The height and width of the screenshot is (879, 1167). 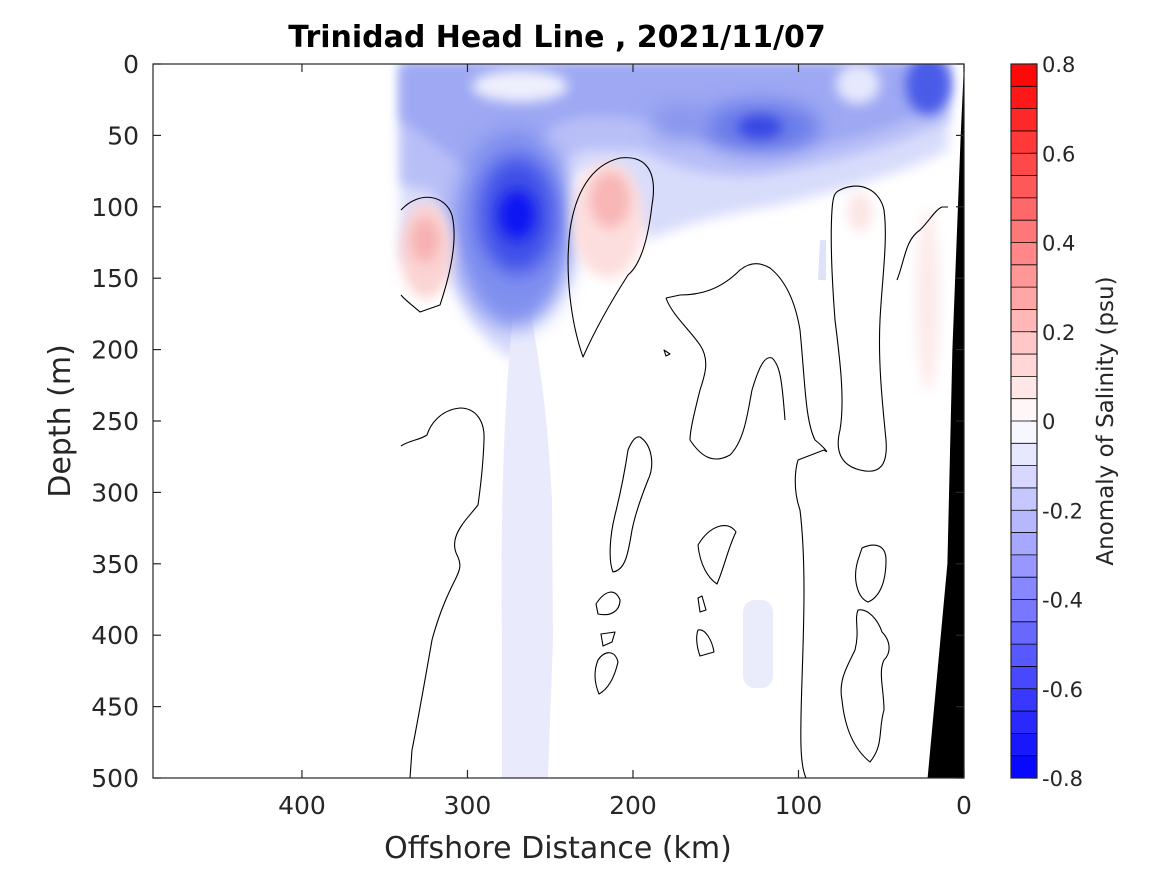 What do you see at coordinates (964, 805) in the screenshot?
I see `x-tick-label: 0` at bounding box center [964, 805].